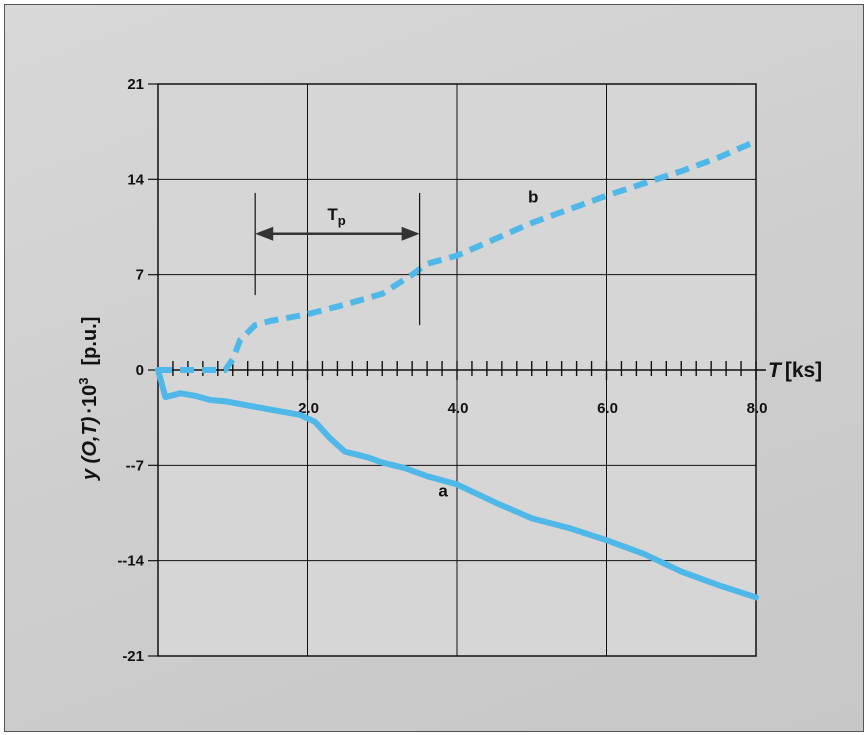 This screenshot has width=868, height=735. What do you see at coordinates (133, 656) in the screenshot?
I see `y-tick-label: -21` at bounding box center [133, 656].